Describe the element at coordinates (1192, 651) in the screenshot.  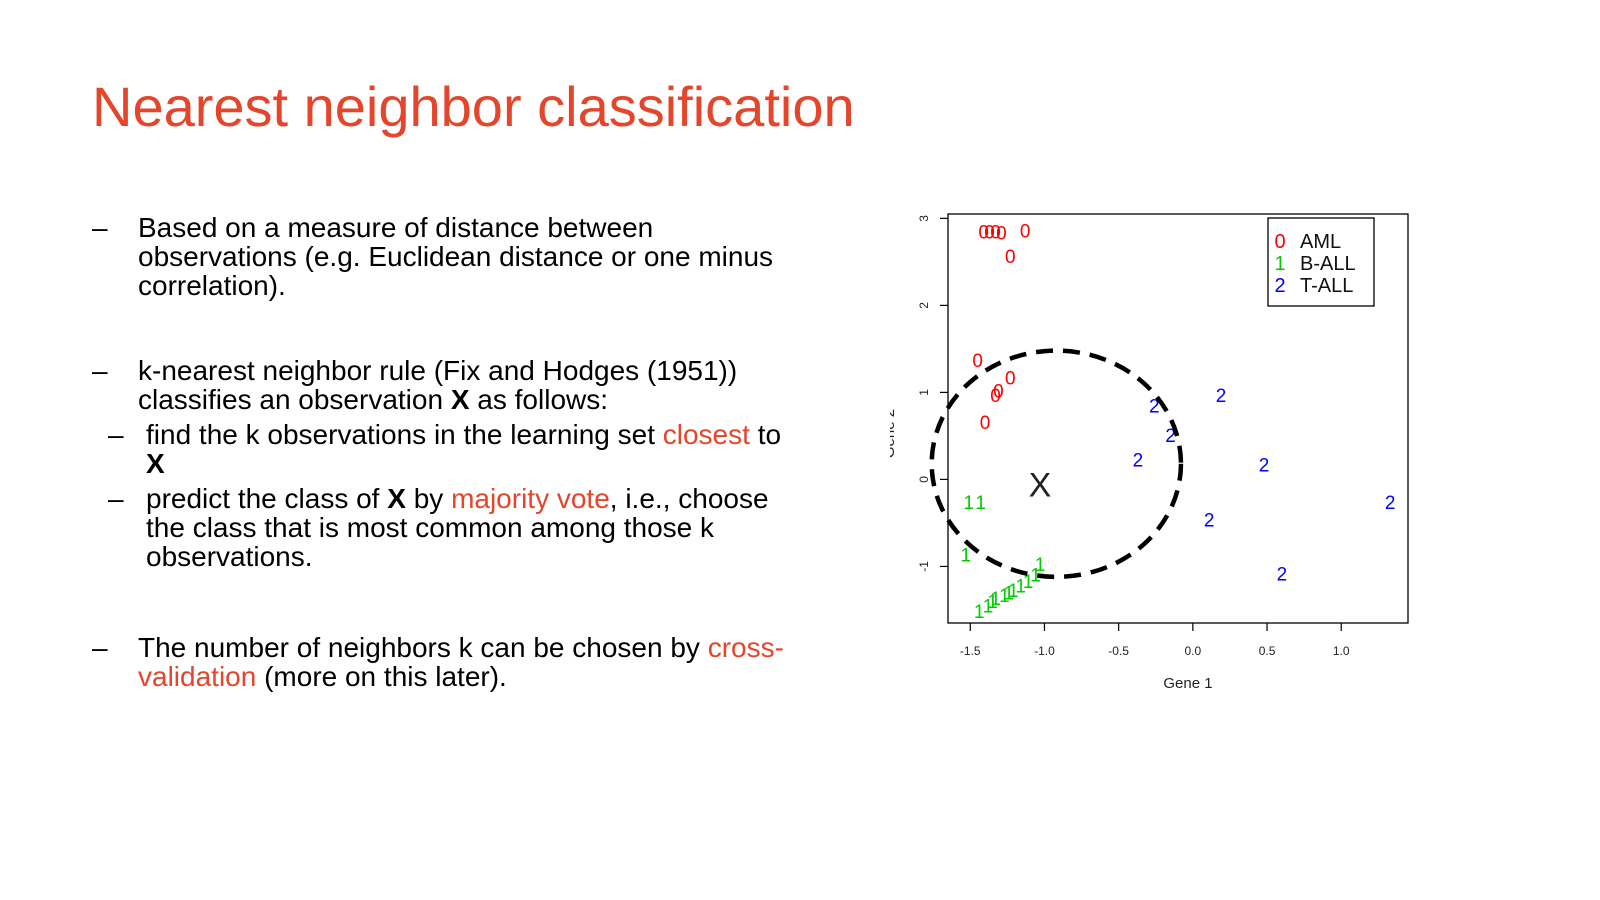
I see `x-tick-label: 0.0` at that location.